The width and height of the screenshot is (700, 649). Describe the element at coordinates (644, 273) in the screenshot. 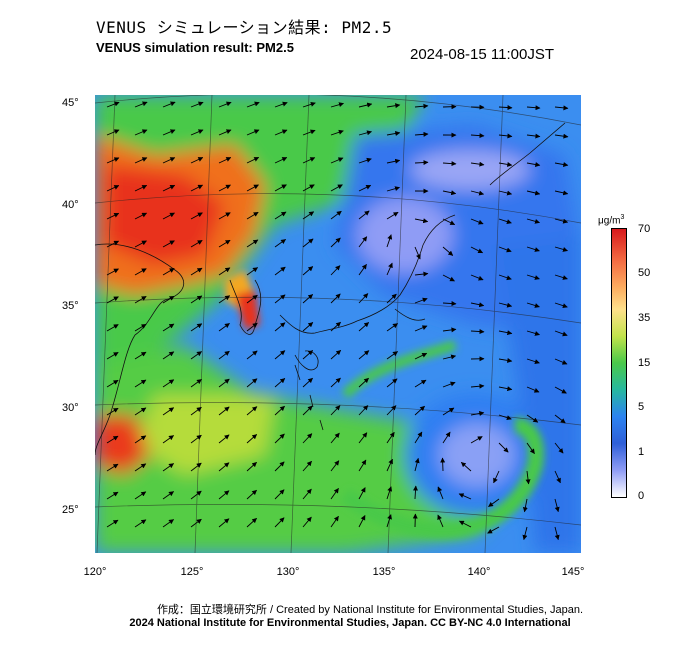

I see `colorbar-tick-50: 50` at that location.